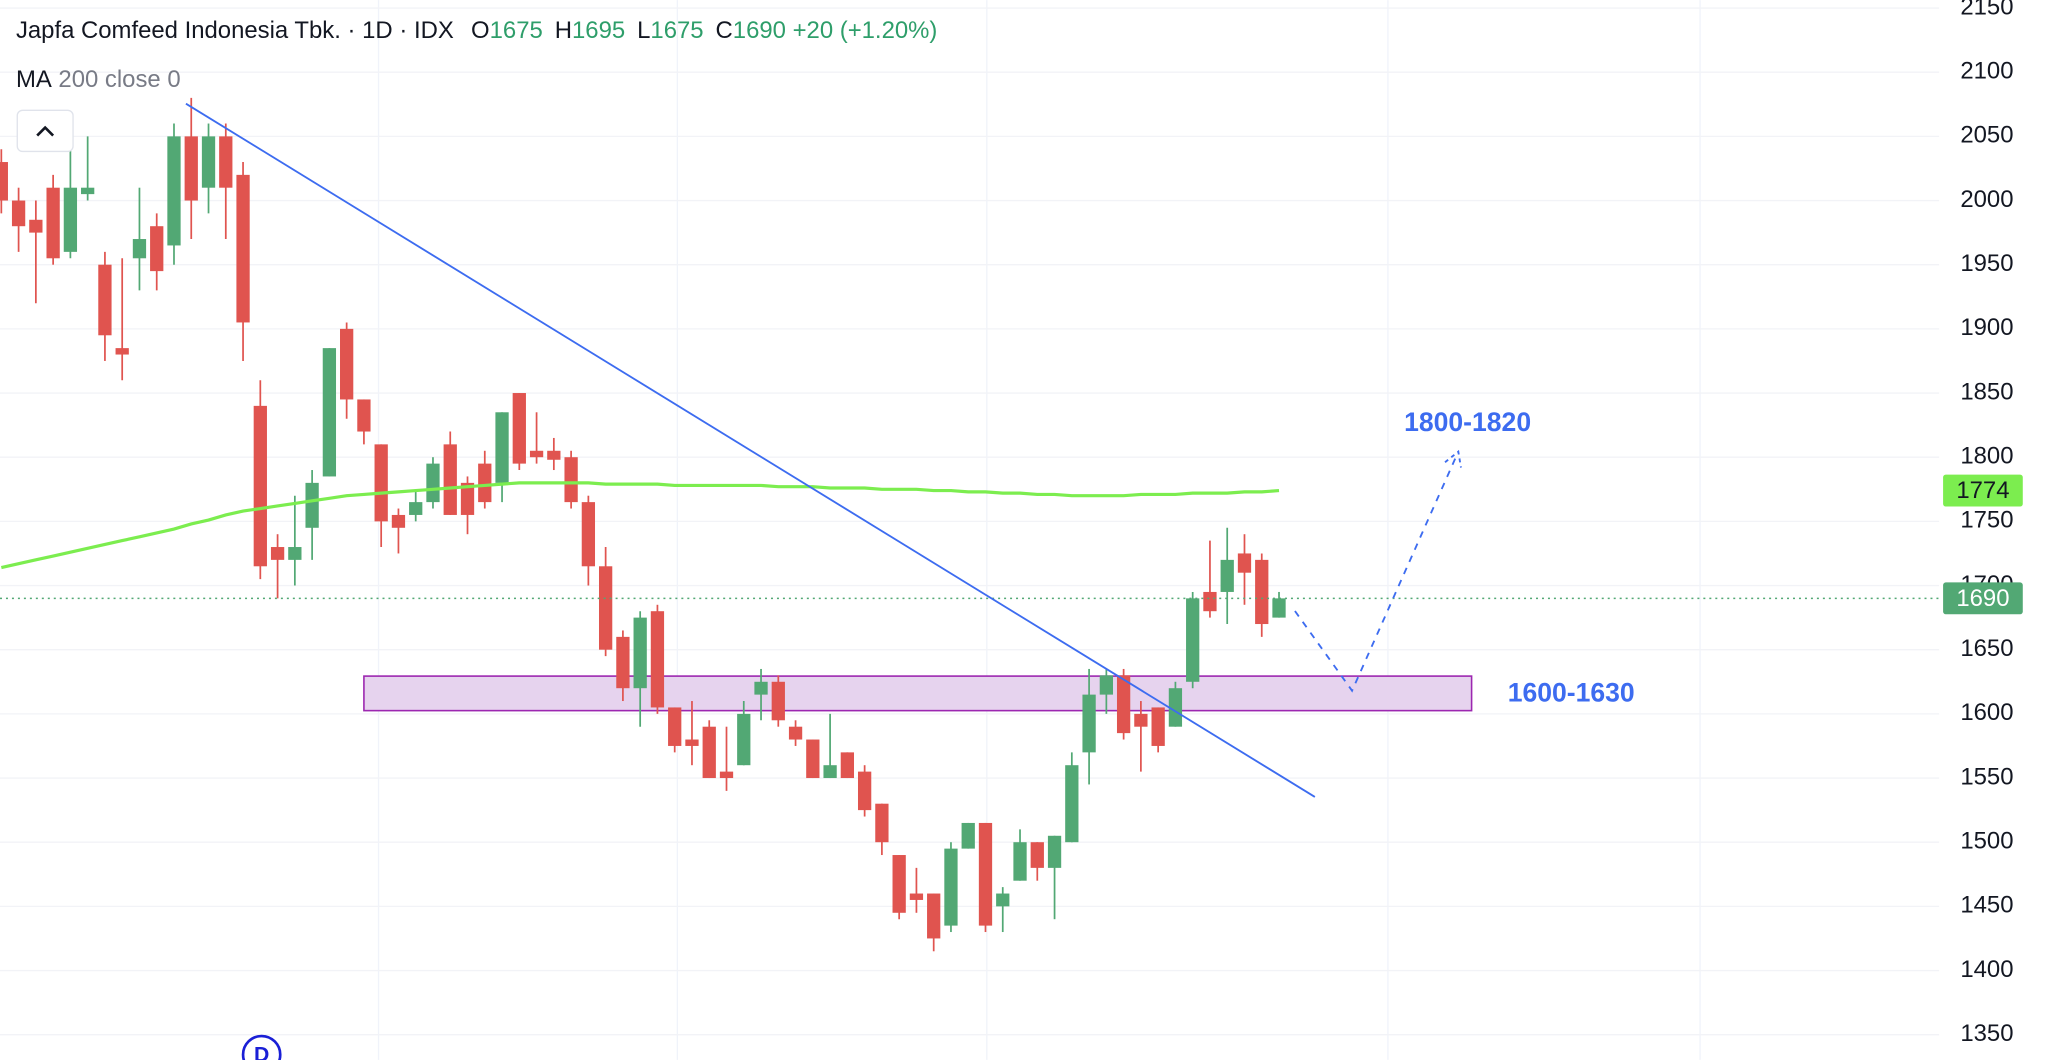 Image resolution: width=2052 pixels, height=1060 pixels. I want to click on exchange: IDX, so click(434, 30).